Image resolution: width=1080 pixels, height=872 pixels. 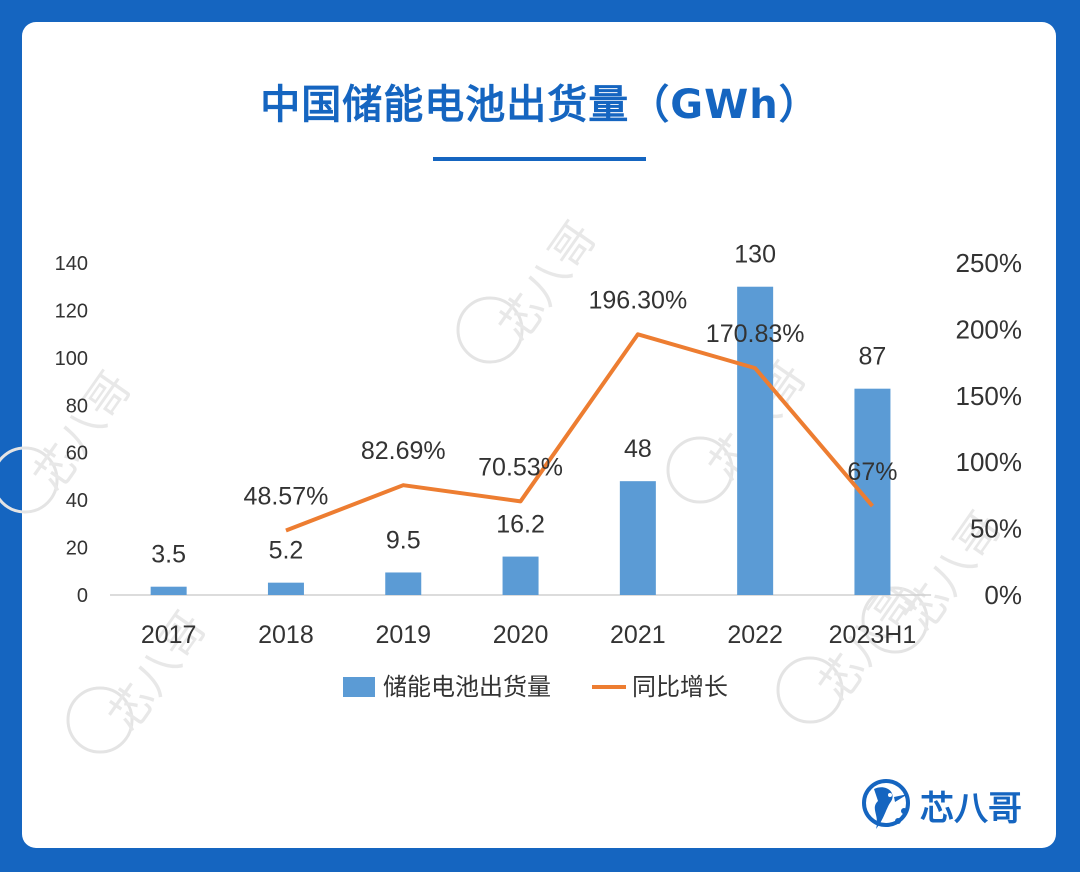 I want to click on bar-data-label: 130, so click(x=755, y=255).